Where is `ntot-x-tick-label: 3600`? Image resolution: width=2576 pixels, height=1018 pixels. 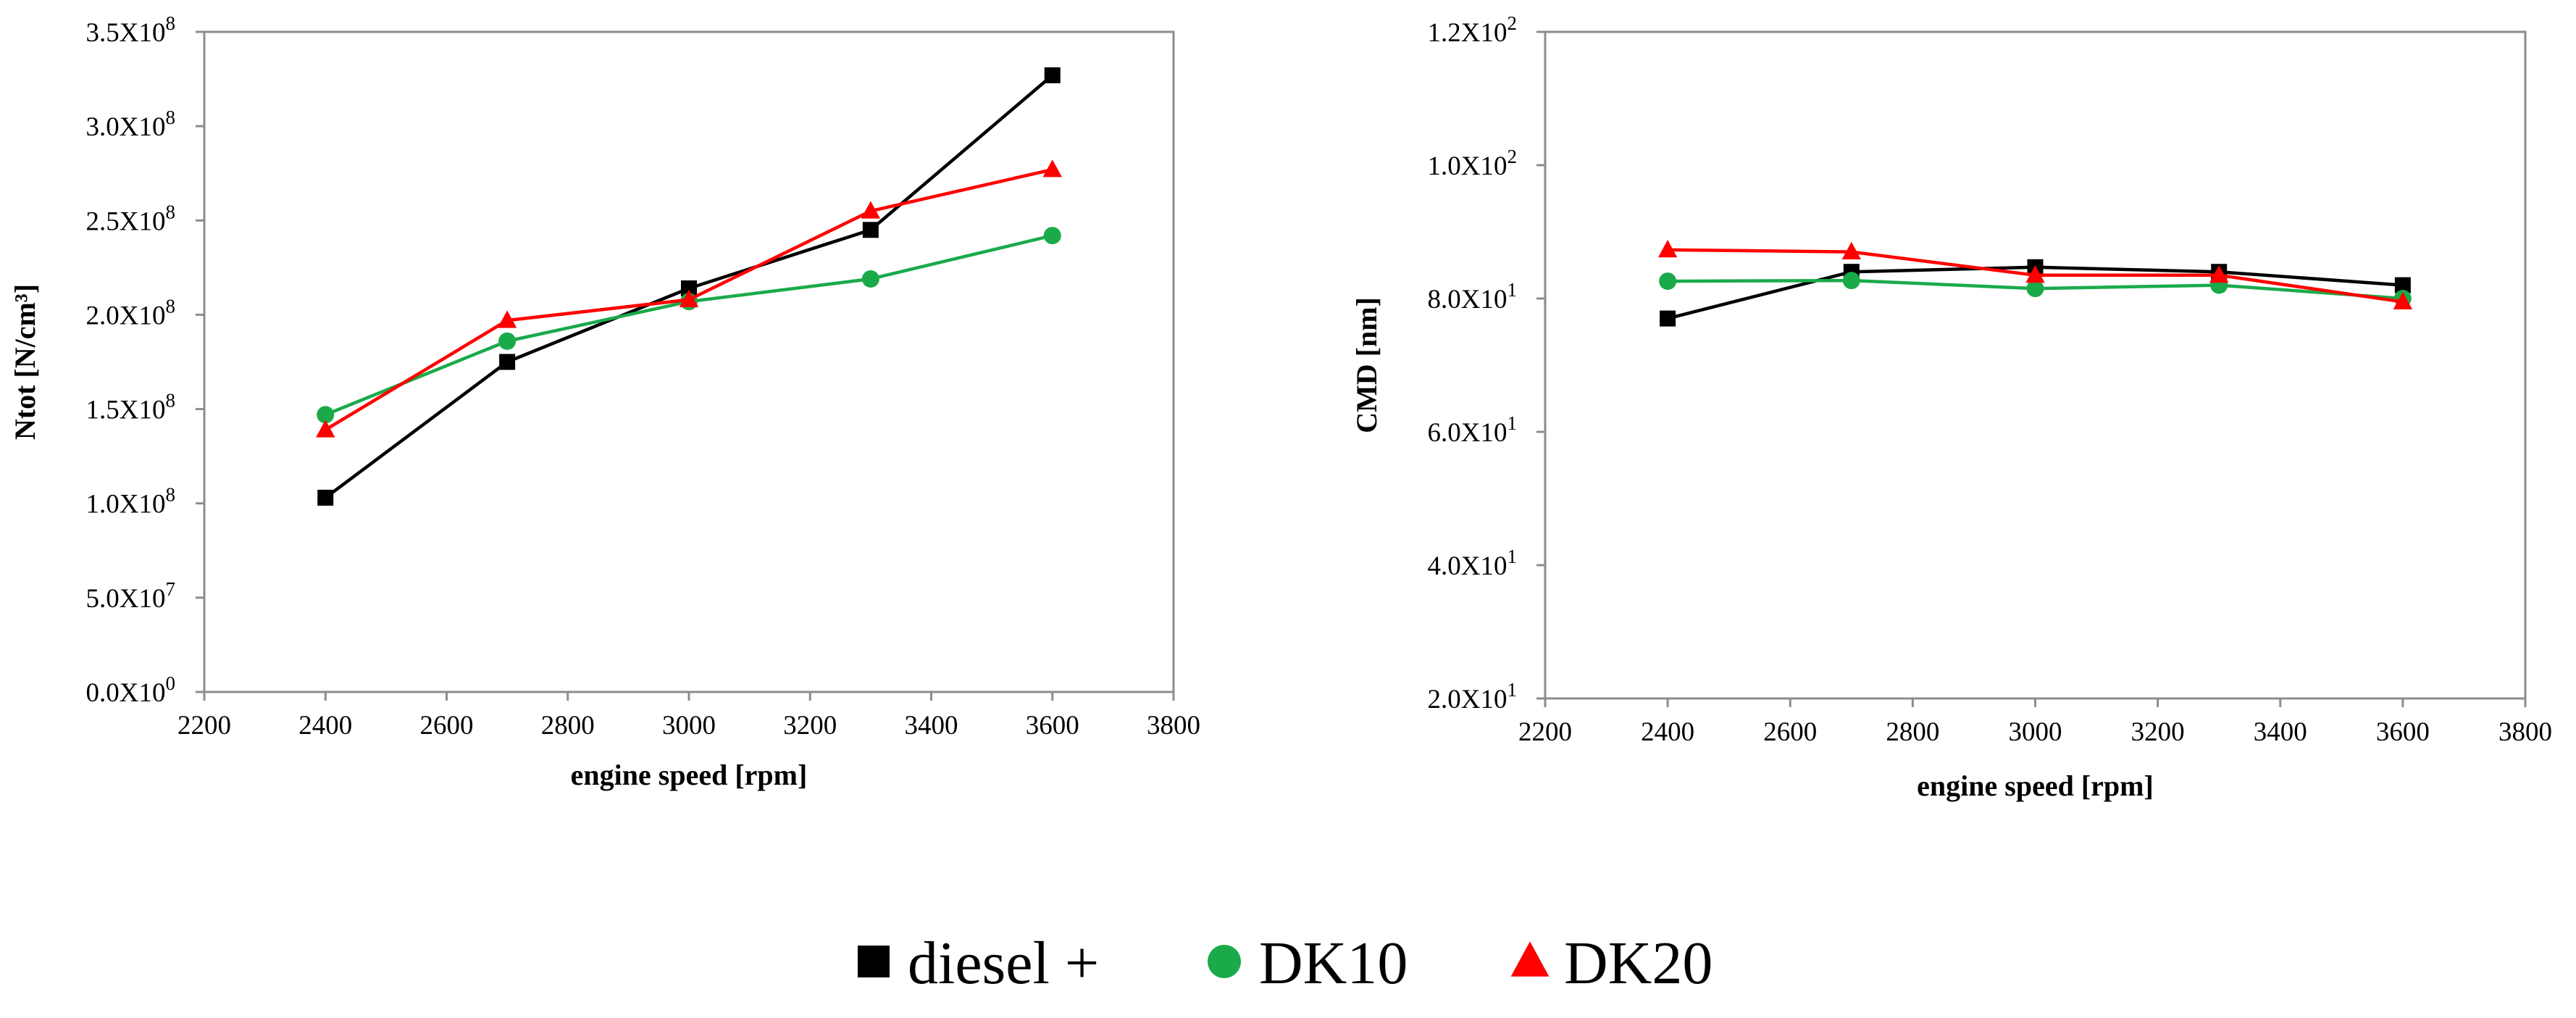 ntot-x-tick-label: 3600 is located at coordinates (1052, 725).